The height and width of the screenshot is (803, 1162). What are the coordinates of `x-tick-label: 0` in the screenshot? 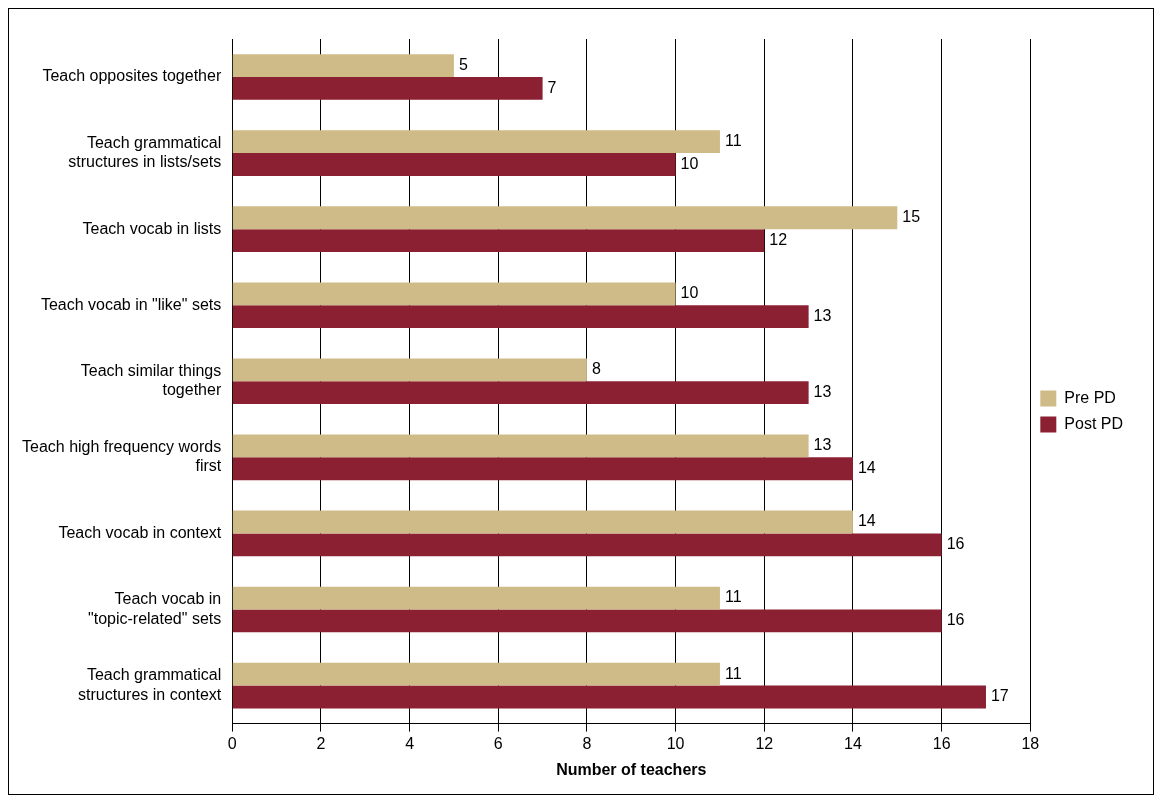 It's located at (232, 743).